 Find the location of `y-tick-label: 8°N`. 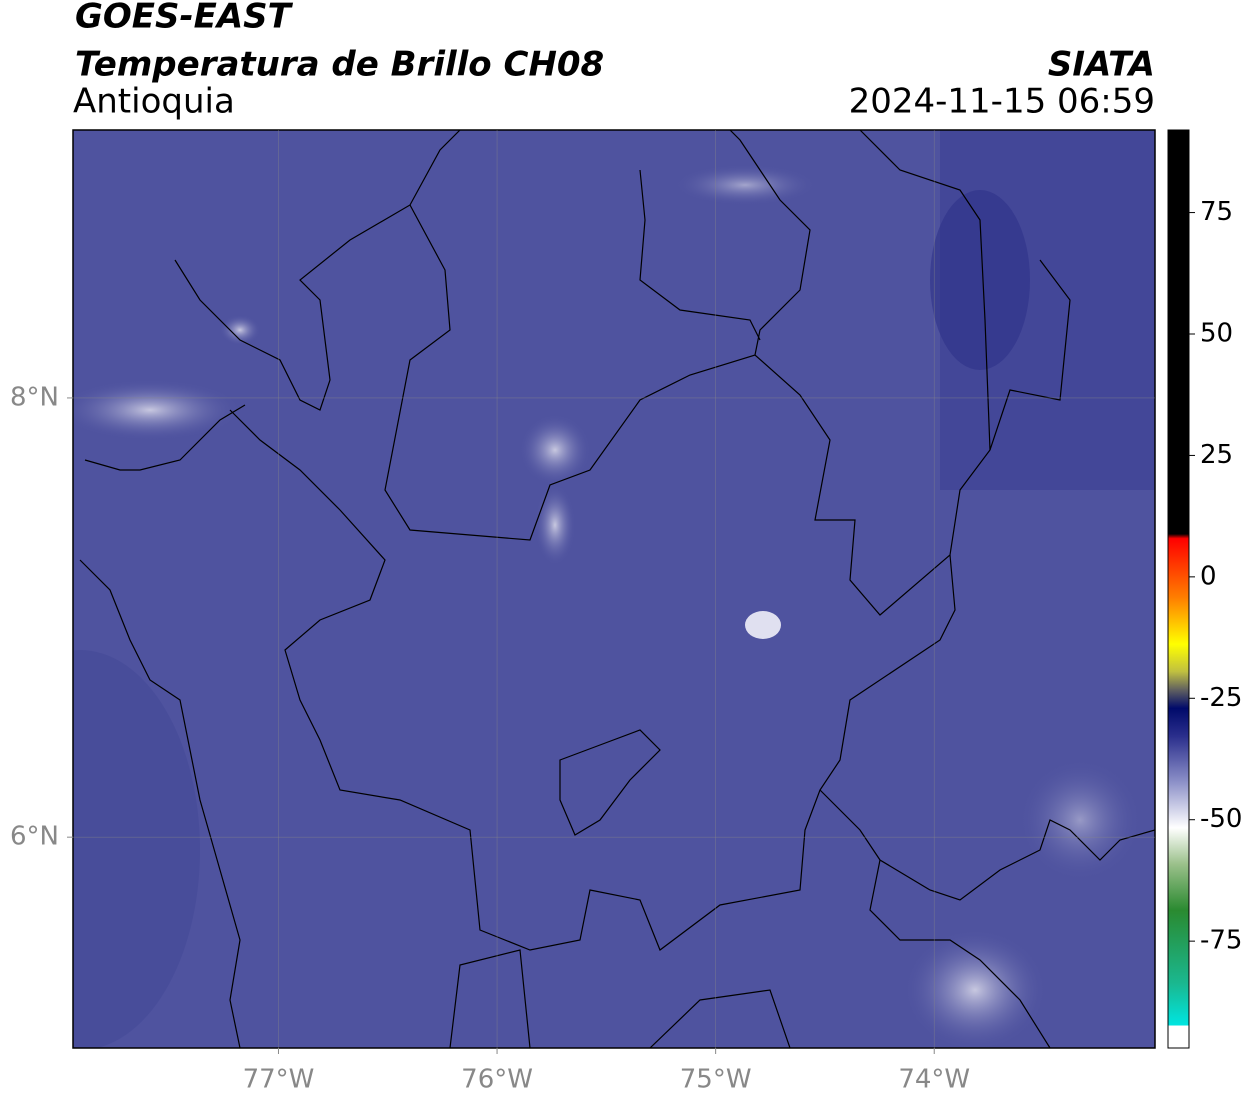

y-tick-label: 8°N is located at coordinates (34, 397).